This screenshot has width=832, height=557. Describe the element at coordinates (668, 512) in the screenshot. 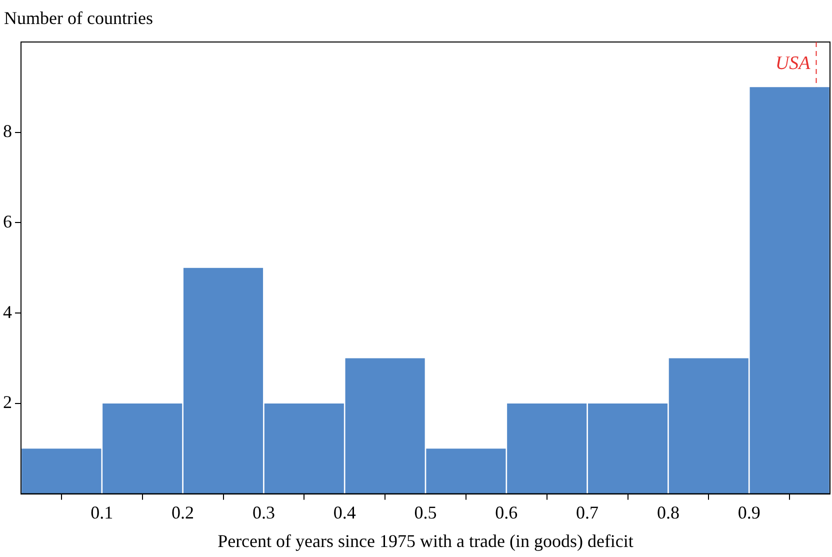

I see `x-tick-label: 0.8` at that location.